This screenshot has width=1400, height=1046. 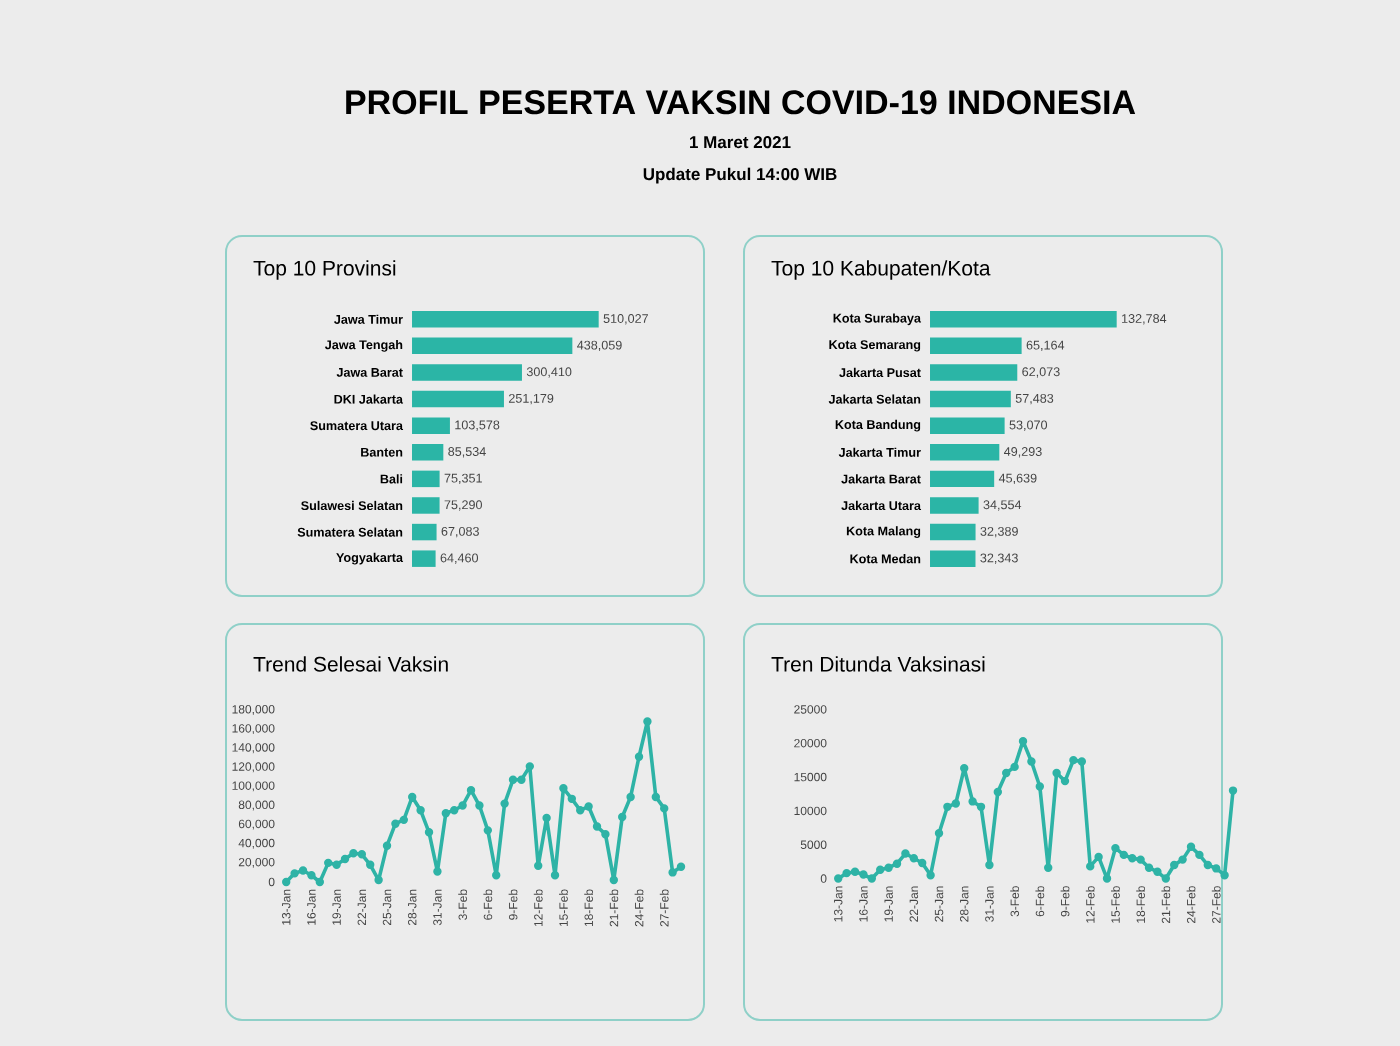 I want to click on chart-title: Trend Selesai Vaksin, so click(x=350, y=664).